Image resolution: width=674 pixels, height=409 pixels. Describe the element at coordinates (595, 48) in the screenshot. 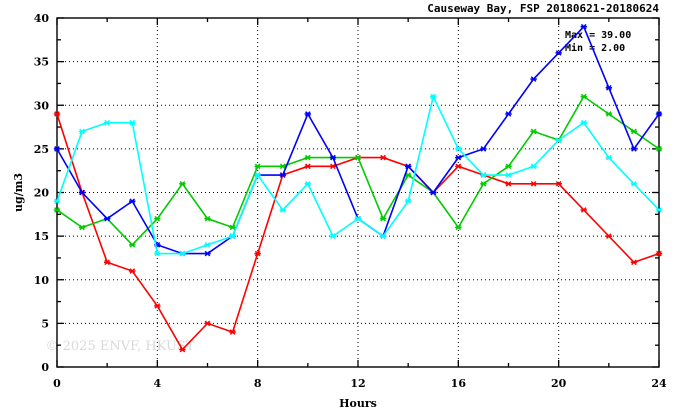

I see `annotation-1: Min = 2.00` at that location.